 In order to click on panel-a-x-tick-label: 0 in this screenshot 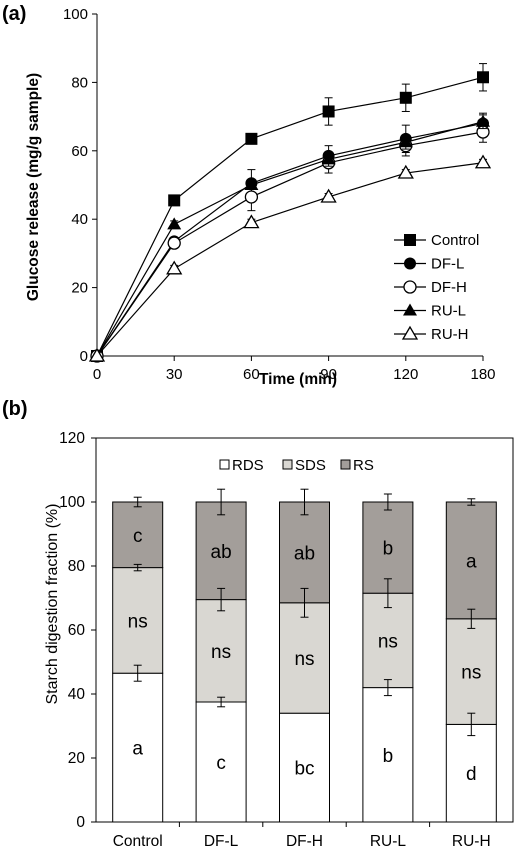, I will do `click(97, 374)`.